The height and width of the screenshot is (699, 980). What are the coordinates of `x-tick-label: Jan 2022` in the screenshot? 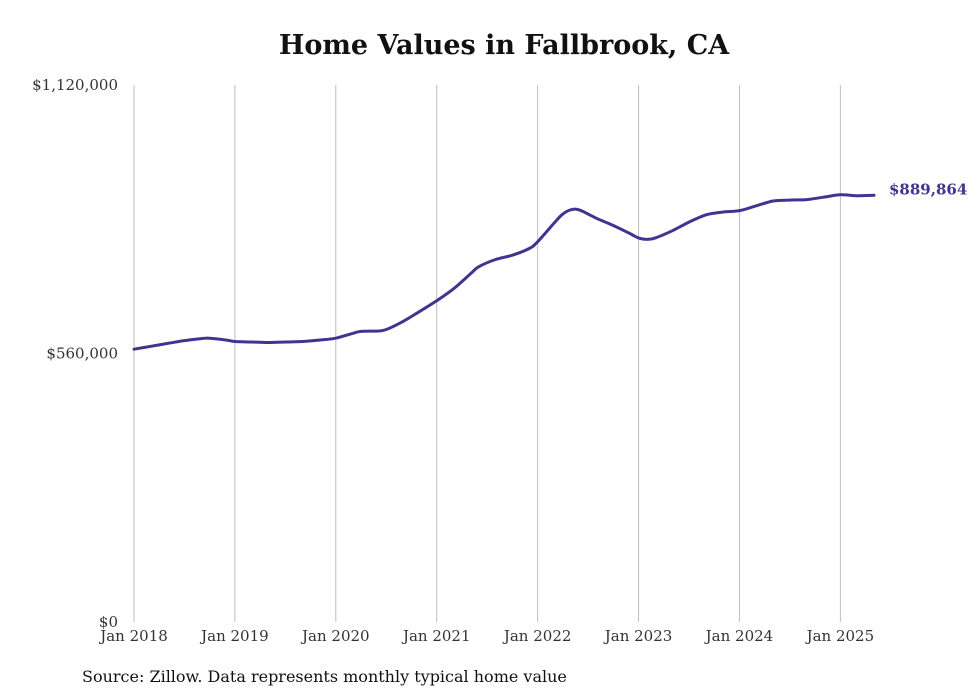 It's located at (537, 636).